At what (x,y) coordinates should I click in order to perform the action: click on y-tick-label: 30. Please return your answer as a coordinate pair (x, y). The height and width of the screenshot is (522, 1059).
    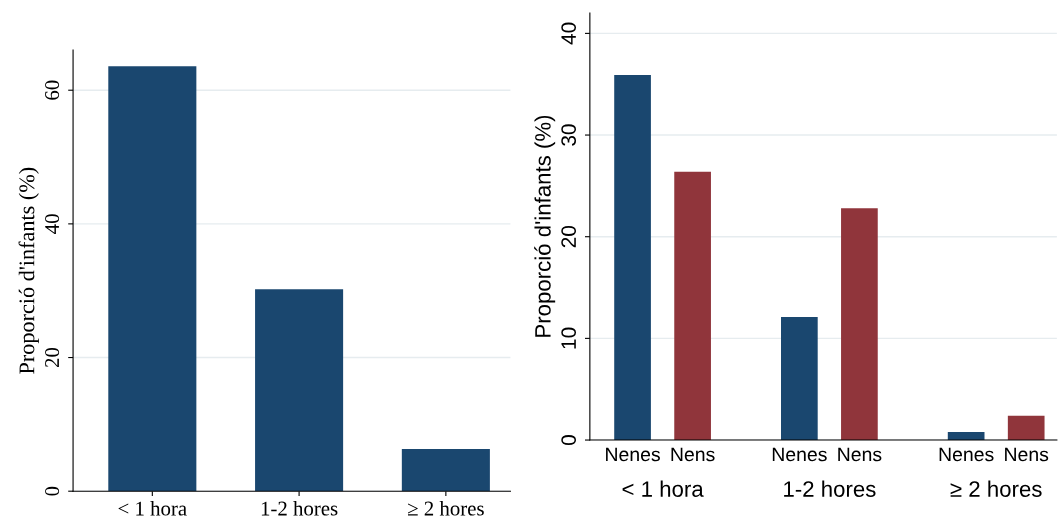
    Looking at the image, I should click on (569, 135).